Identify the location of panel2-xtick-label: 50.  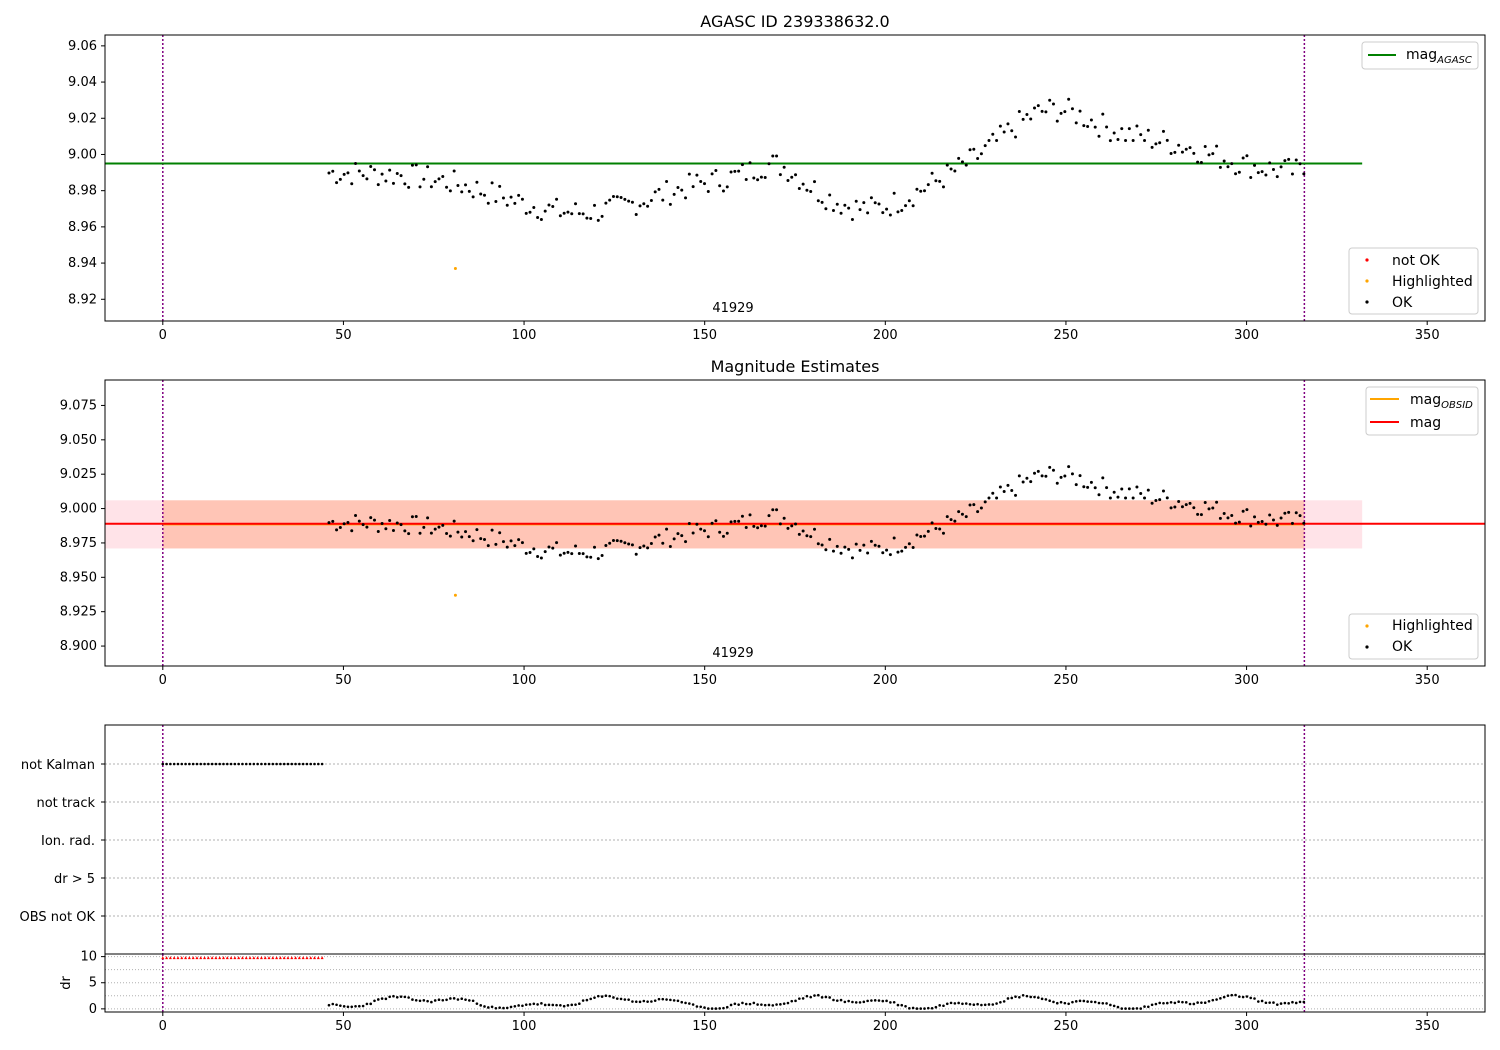
(343, 680).